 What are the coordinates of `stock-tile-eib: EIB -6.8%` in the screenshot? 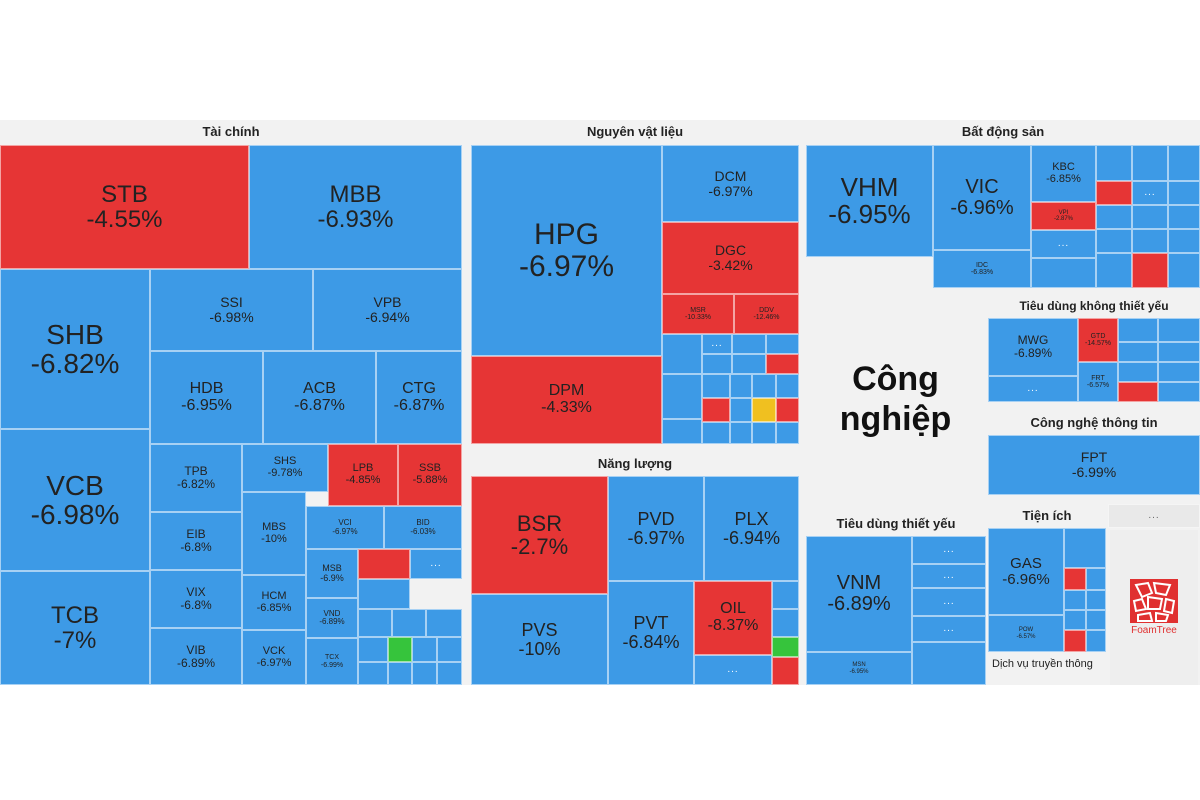 It's located at (196, 541).